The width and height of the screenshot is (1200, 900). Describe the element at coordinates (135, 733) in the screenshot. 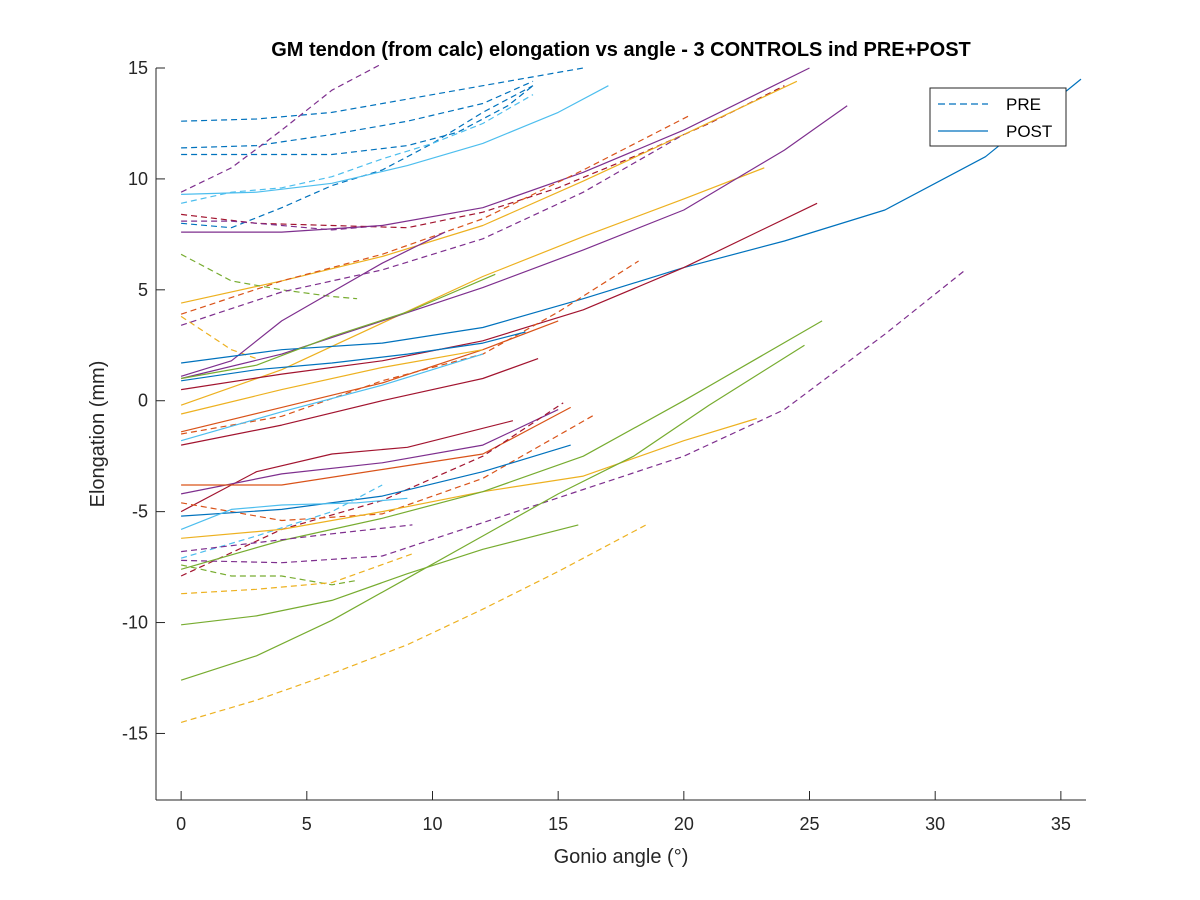

I see `y-tick-label: -15` at that location.